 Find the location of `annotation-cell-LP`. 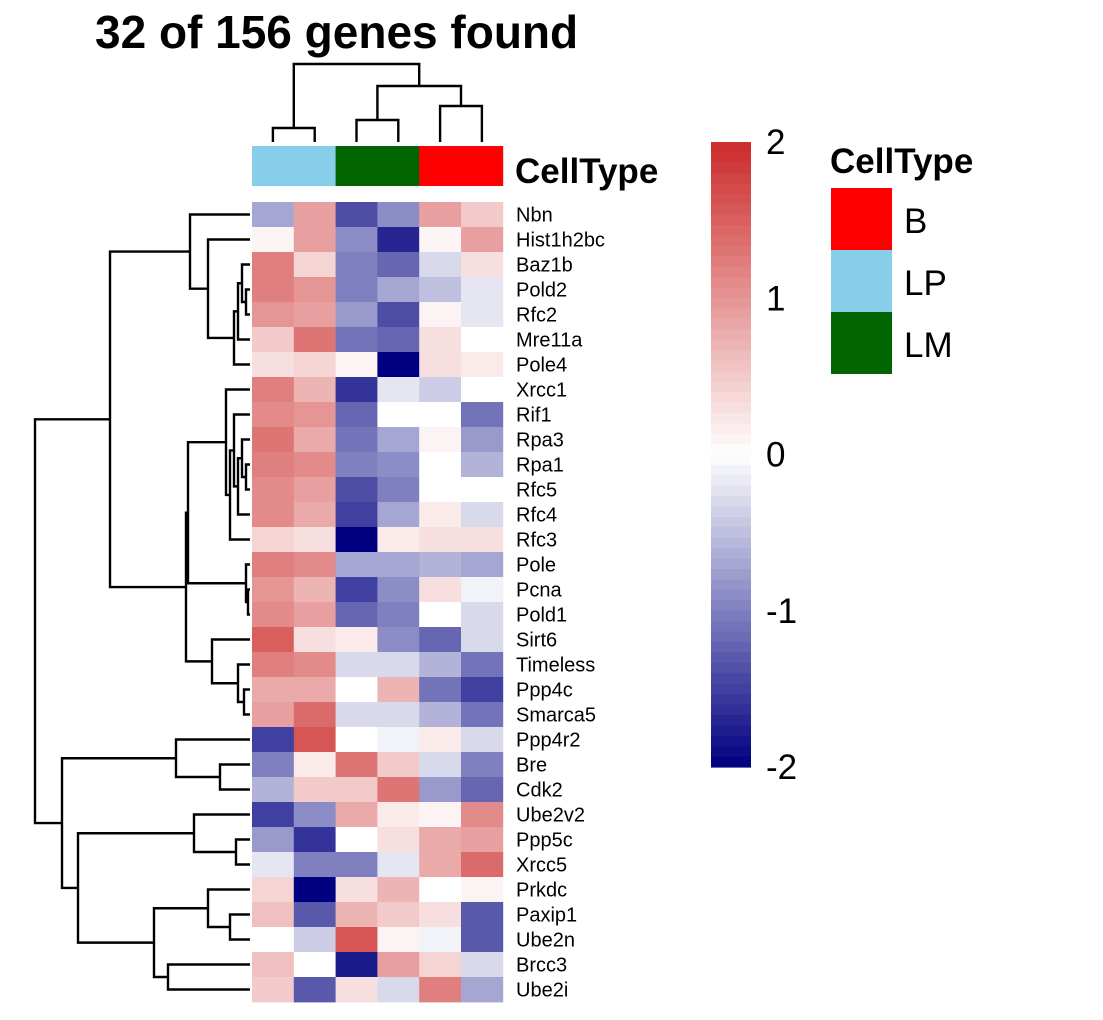

annotation-cell-LP is located at coordinates (314, 166).